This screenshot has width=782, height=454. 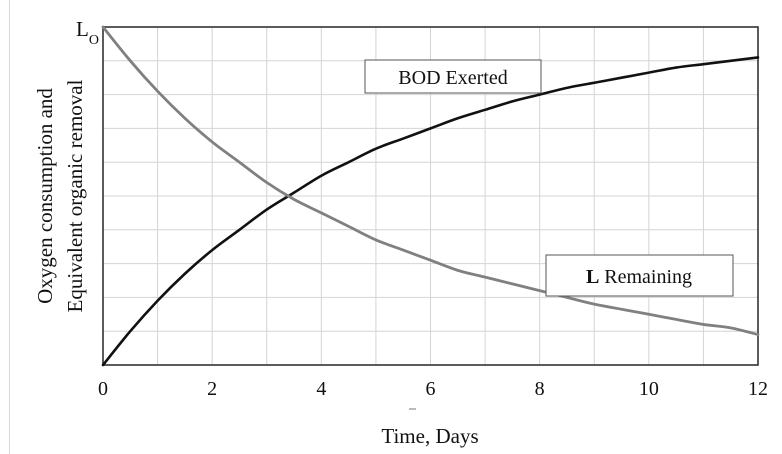 I want to click on y-axis-label-line-2: Equivalent organic removal, so click(x=75, y=195).